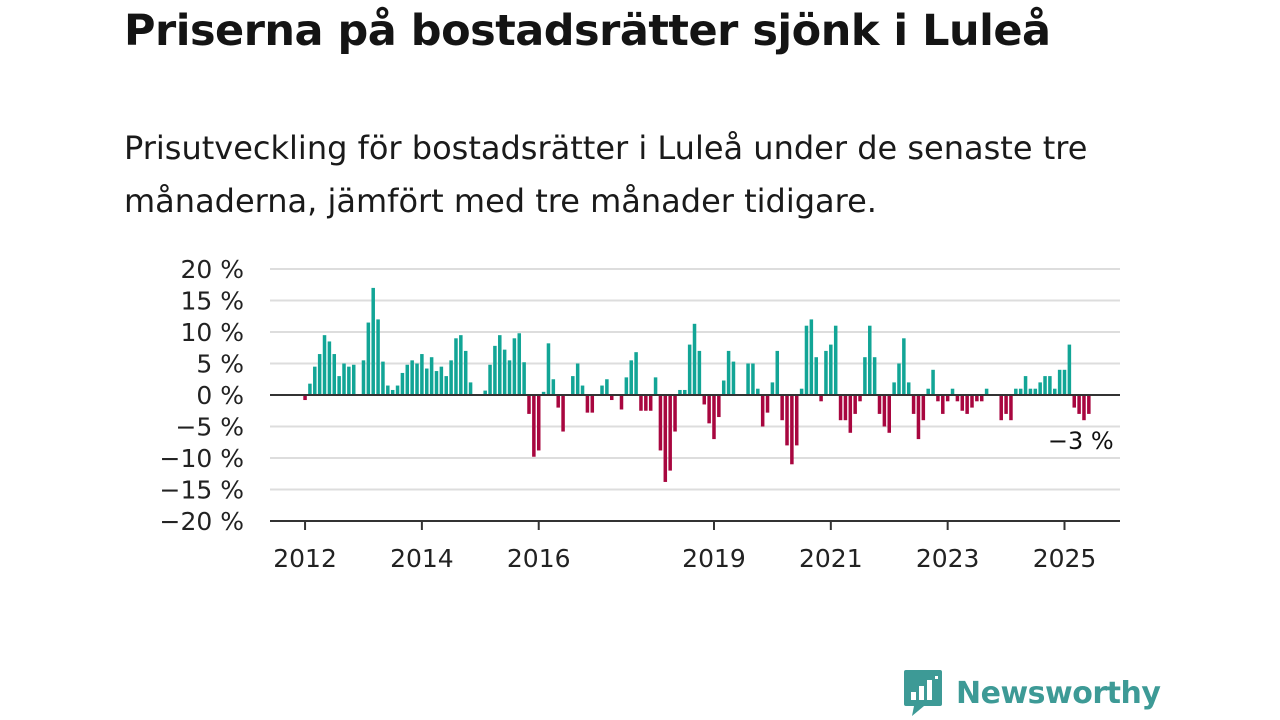 The width and height of the screenshot is (1280, 720). What do you see at coordinates (714, 558) in the screenshot?
I see `x-tick-label: 2019` at bounding box center [714, 558].